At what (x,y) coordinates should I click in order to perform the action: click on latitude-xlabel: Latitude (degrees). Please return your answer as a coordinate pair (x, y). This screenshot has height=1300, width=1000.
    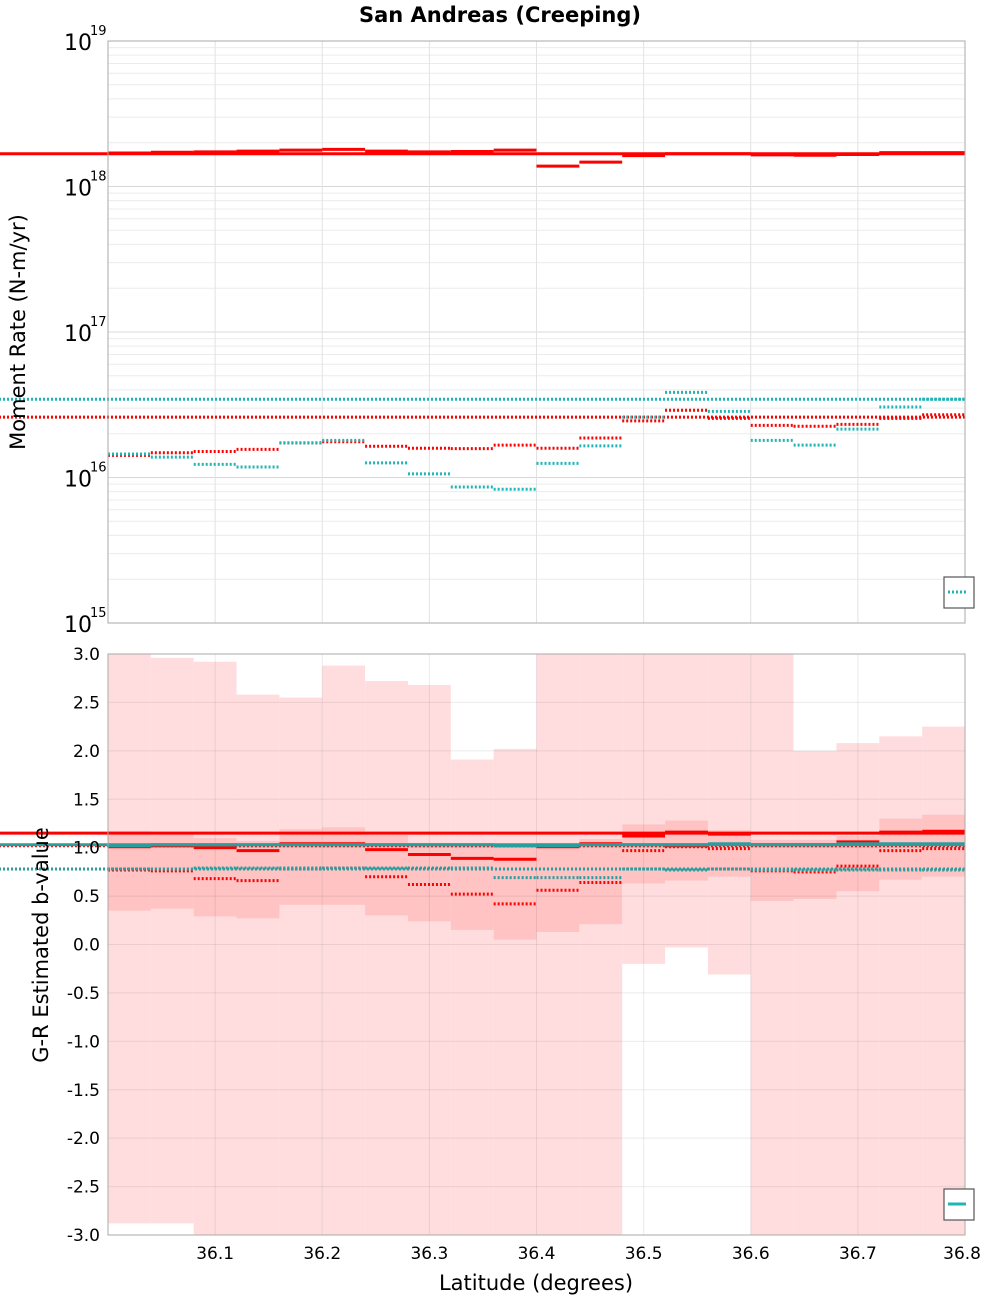
    Looking at the image, I should click on (536, 1283).